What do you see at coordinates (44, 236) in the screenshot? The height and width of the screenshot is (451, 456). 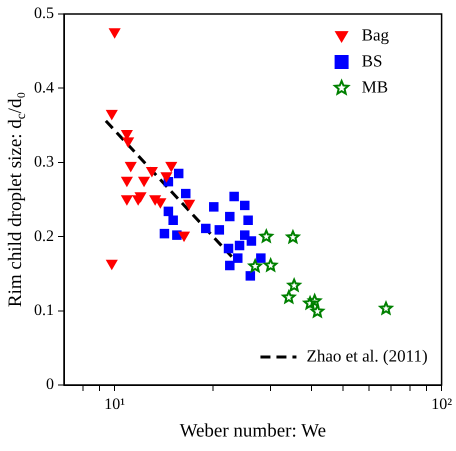 I see `y-tick-label: 0.2` at bounding box center [44, 236].